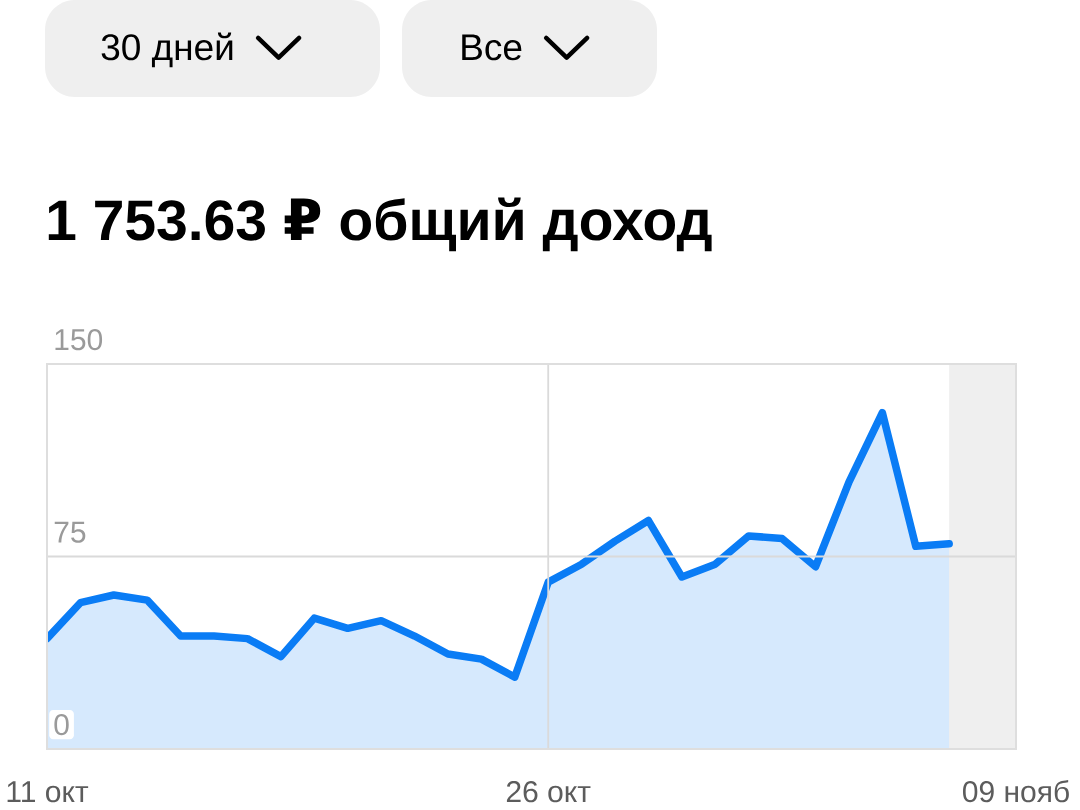 Image resolution: width=1080 pixels, height=810 pixels. What do you see at coordinates (548, 792) in the screenshot?
I see `x-tick-label: 26 окт` at bounding box center [548, 792].